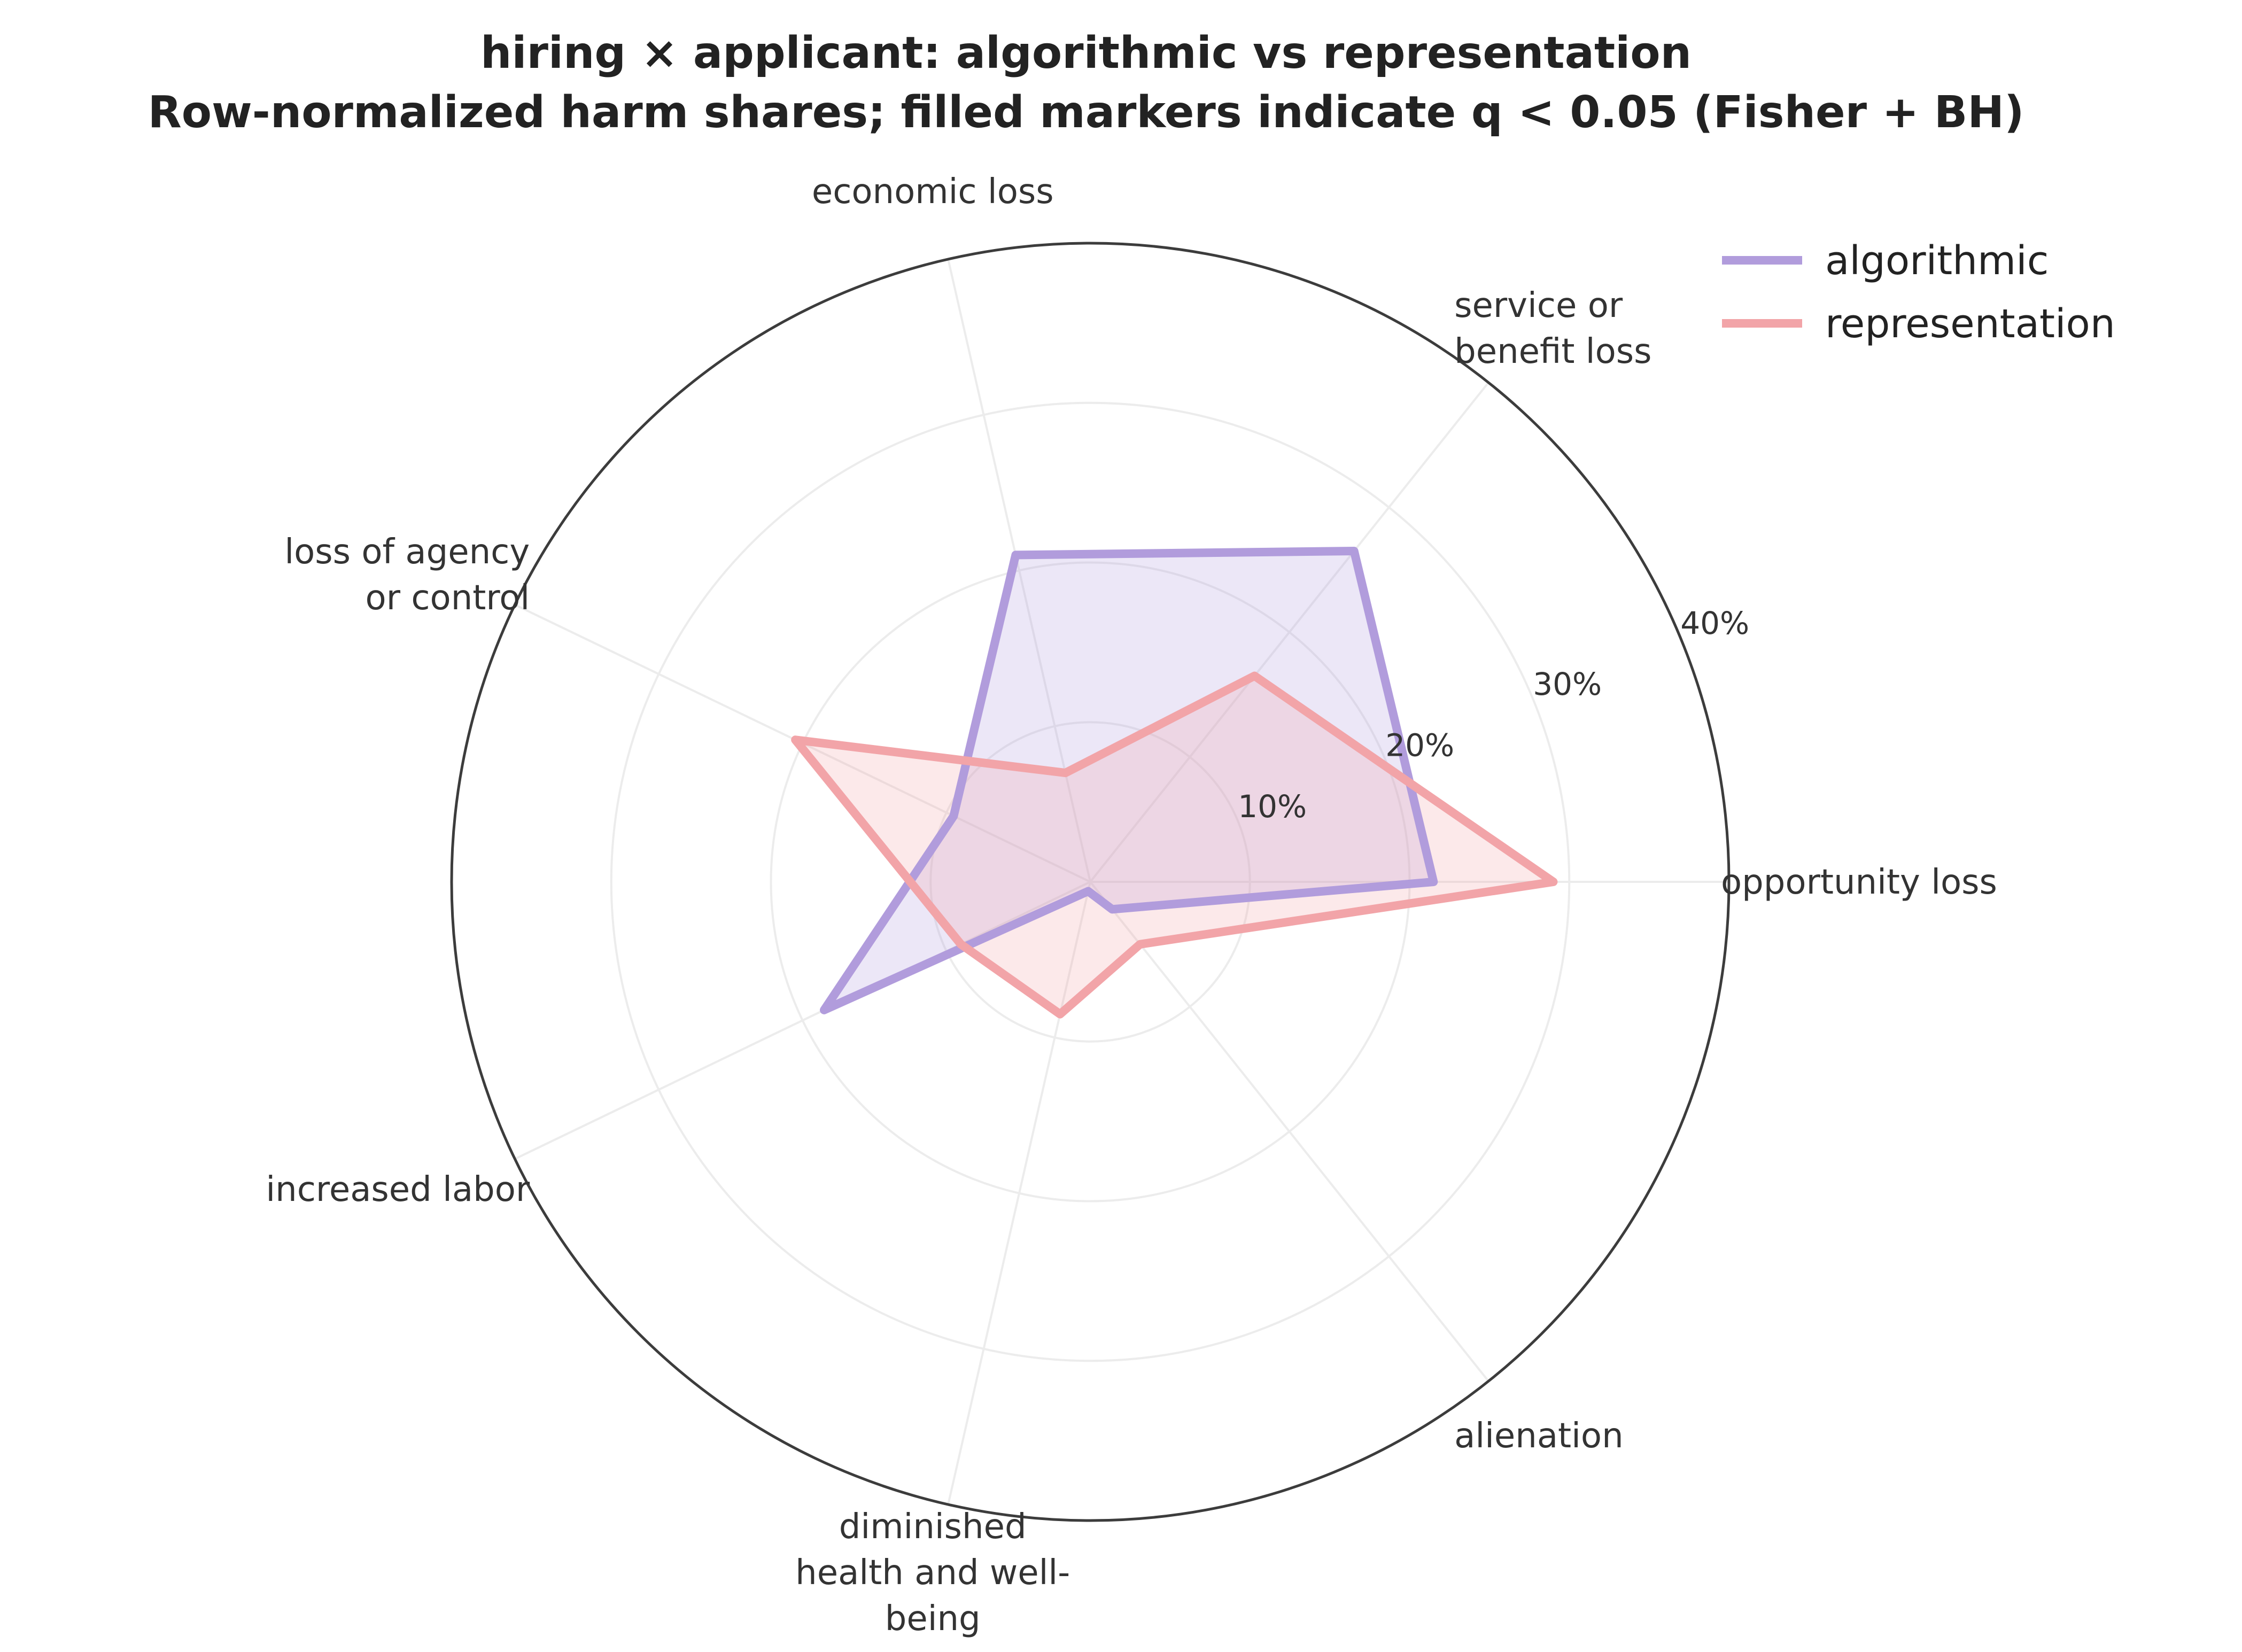 This screenshot has width=2242, height=1652. I want to click on r-tick-label-30: 30%, so click(1568, 684).